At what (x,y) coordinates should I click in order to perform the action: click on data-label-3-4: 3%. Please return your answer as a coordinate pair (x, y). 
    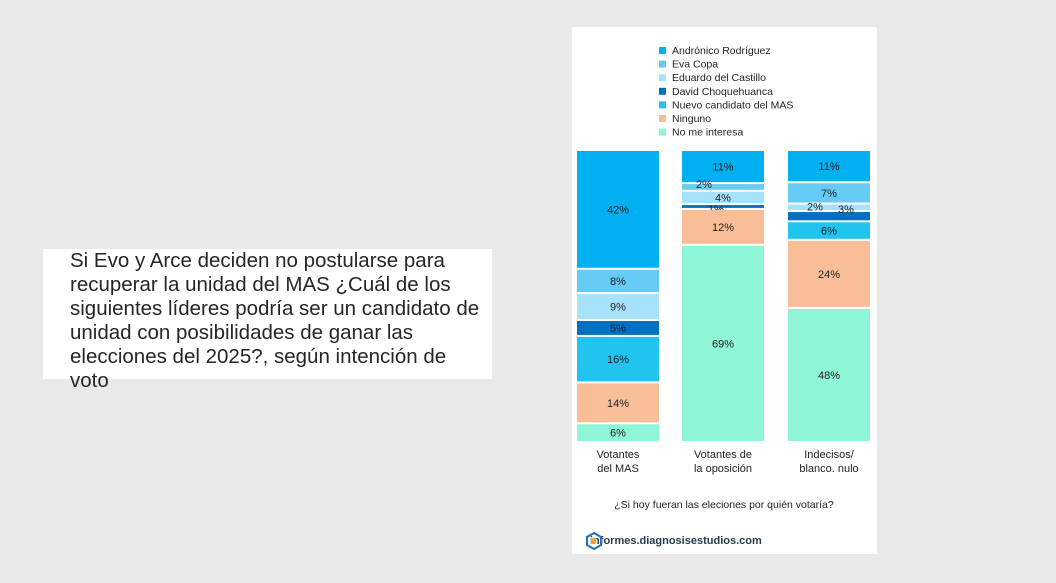
    Looking at the image, I should click on (846, 210).